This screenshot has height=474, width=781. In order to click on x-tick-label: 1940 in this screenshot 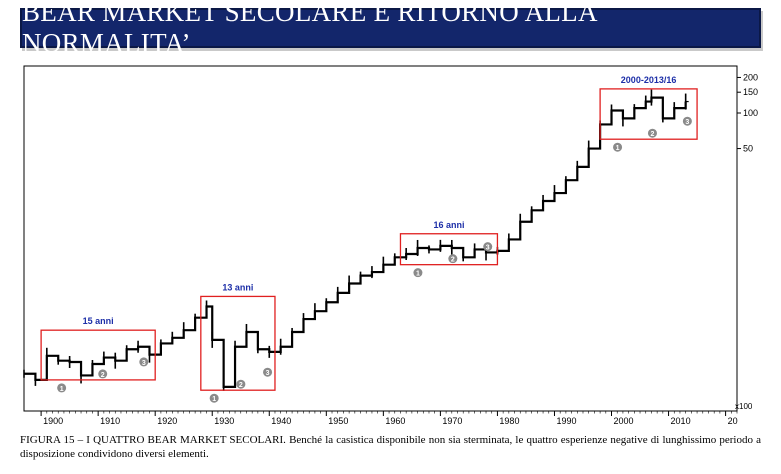, I will do `click(281, 421)`.